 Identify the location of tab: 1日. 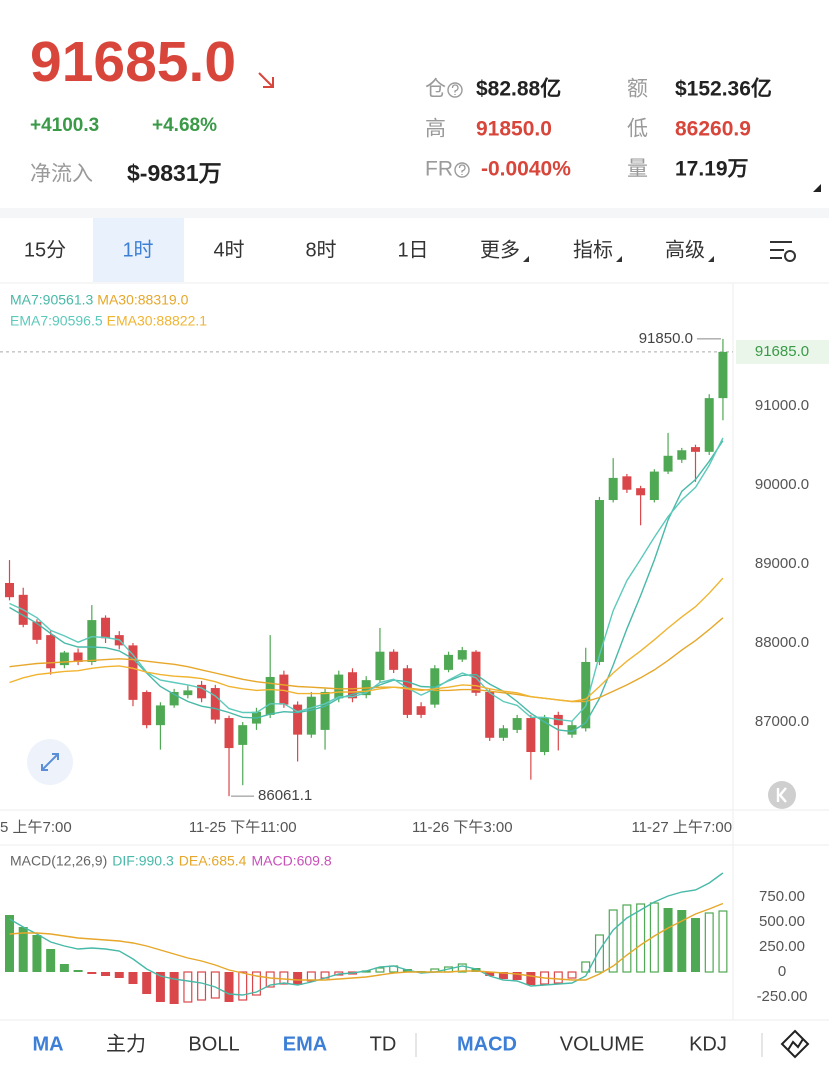
(412, 250).